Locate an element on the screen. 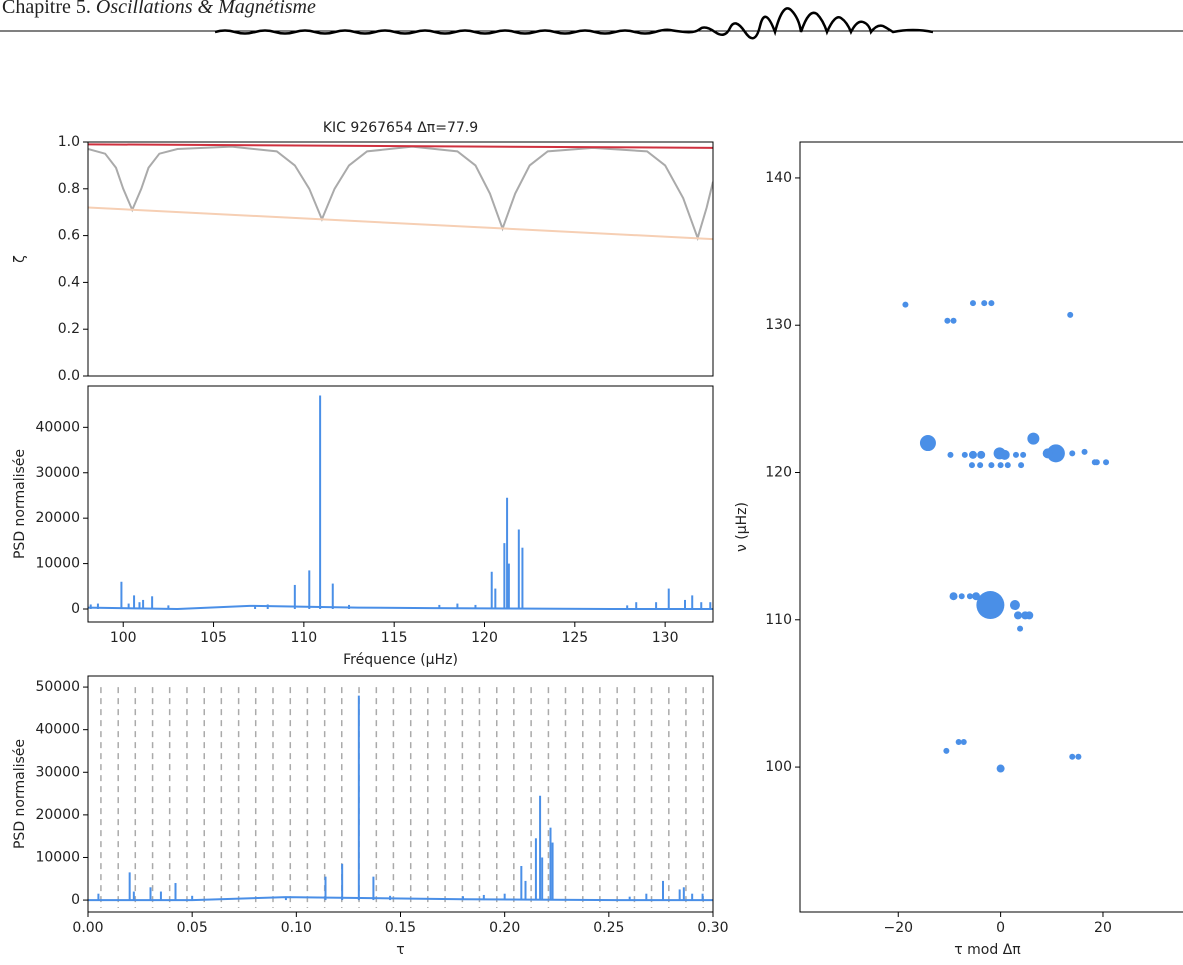 This screenshot has height=965, width=1183. x-tick-label: 0.15 is located at coordinates (400, 928).